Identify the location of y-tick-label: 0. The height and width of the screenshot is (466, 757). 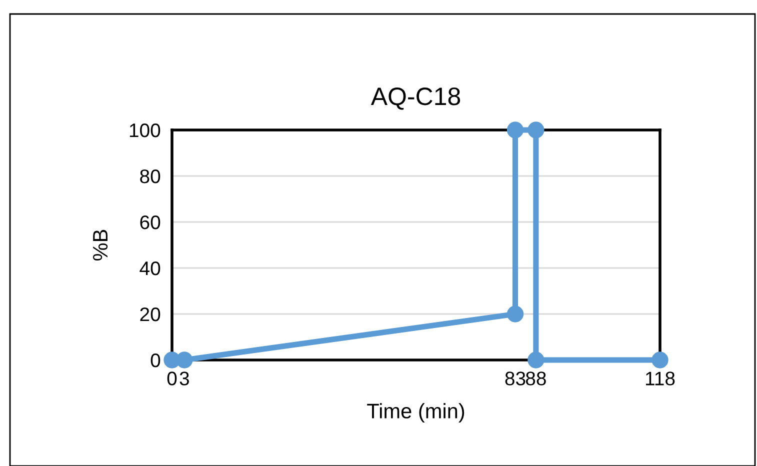
(155, 360).